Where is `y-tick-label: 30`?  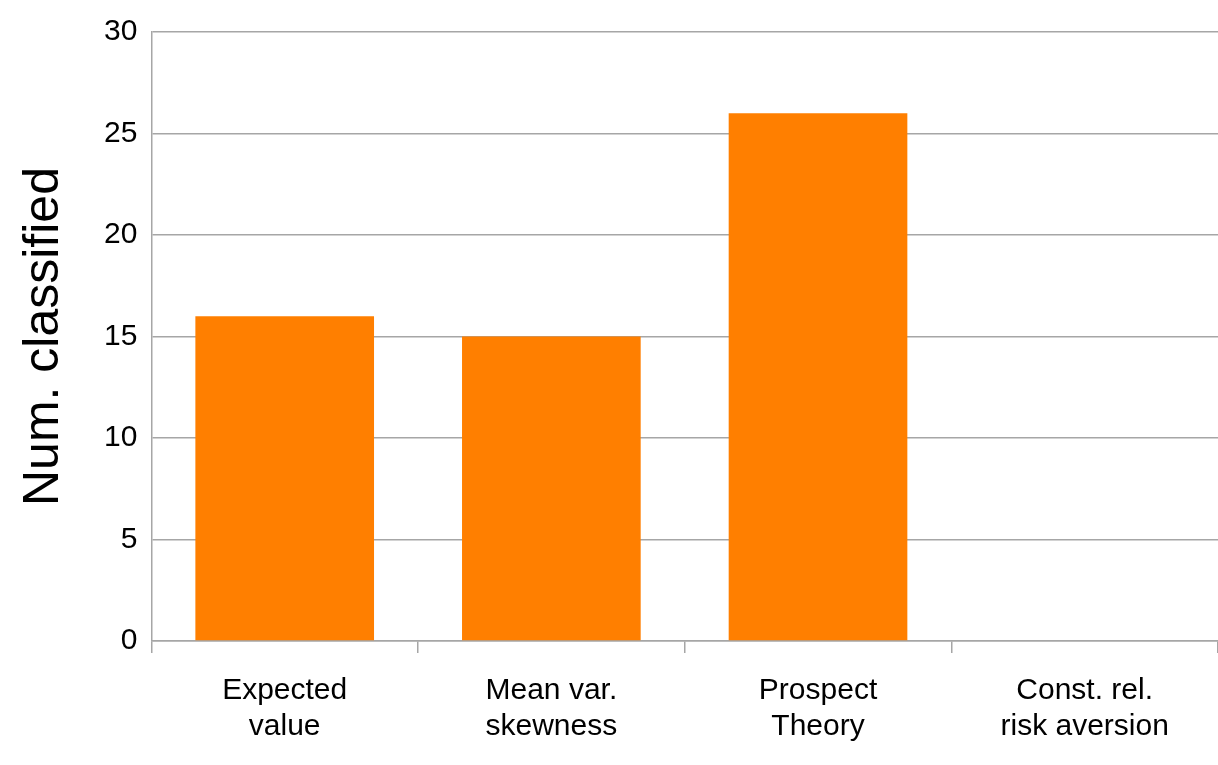
y-tick-label: 30 is located at coordinates (120, 30).